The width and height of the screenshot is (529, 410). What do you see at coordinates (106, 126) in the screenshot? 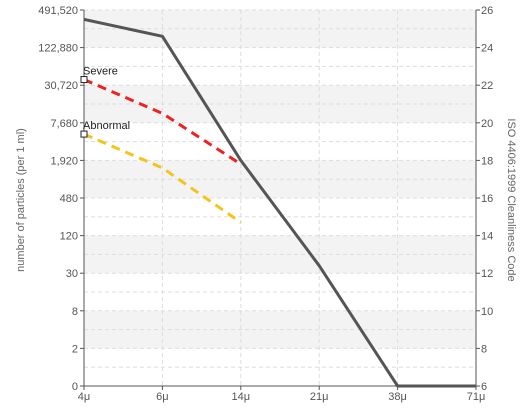
I see `abnormal-label: Abnormal` at bounding box center [106, 126].